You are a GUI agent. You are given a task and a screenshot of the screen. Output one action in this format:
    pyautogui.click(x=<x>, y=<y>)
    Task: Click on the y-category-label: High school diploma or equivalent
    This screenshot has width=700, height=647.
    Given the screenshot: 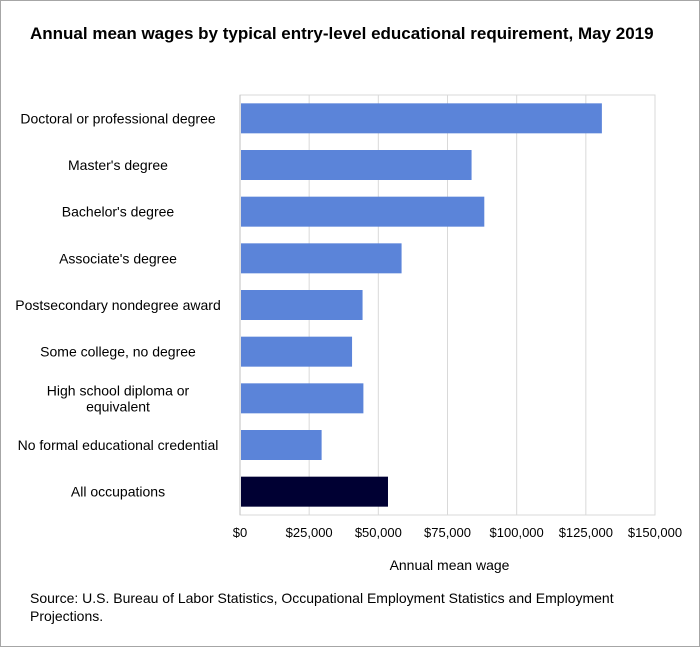 What is the action you would take?
    pyautogui.click(x=118, y=398)
    